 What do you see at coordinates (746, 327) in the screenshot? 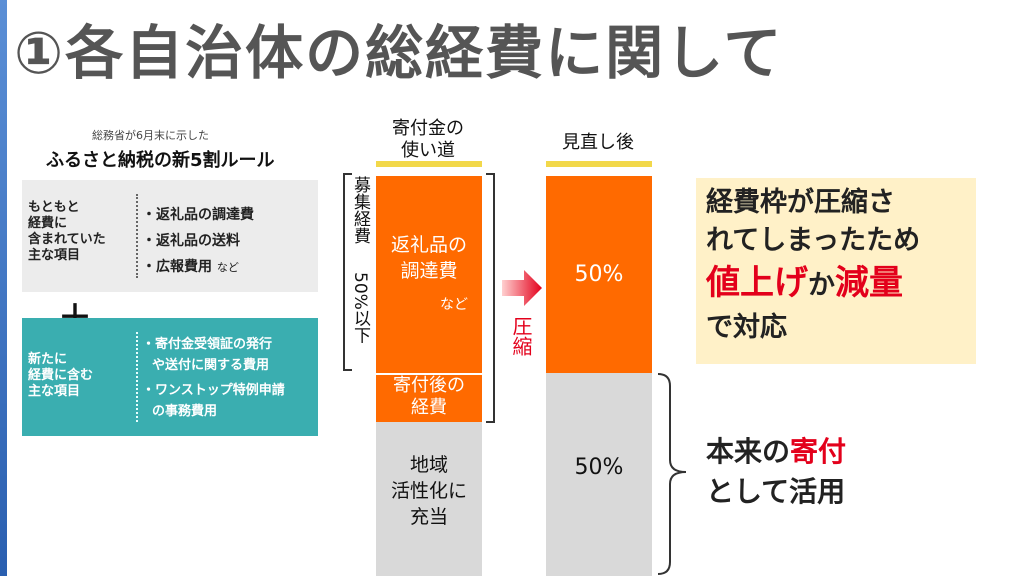
I see `callout-line: で対応` at bounding box center [746, 327].